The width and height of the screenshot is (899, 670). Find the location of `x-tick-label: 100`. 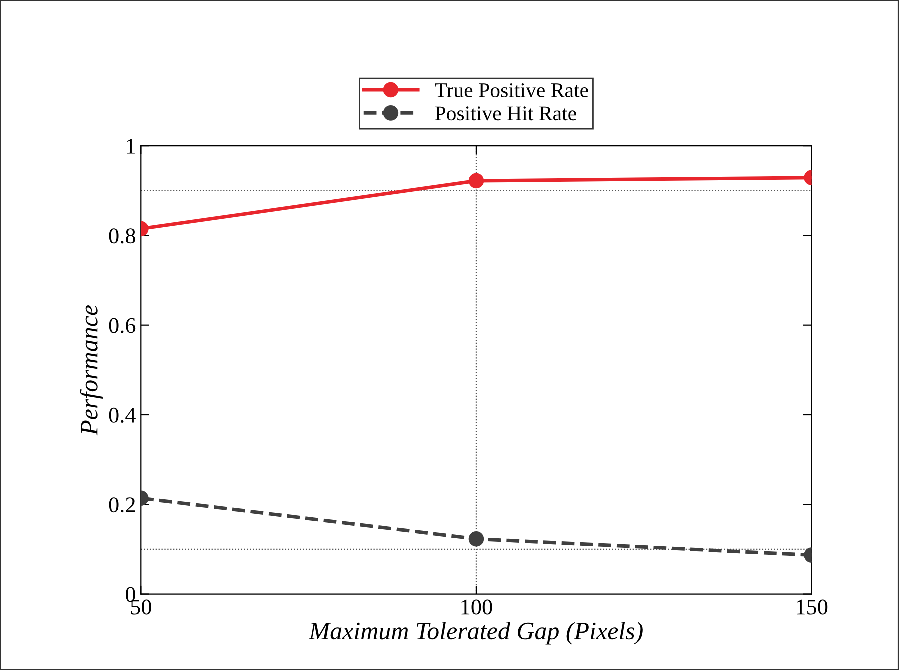

x-tick-label: 100 is located at coordinates (477, 607).